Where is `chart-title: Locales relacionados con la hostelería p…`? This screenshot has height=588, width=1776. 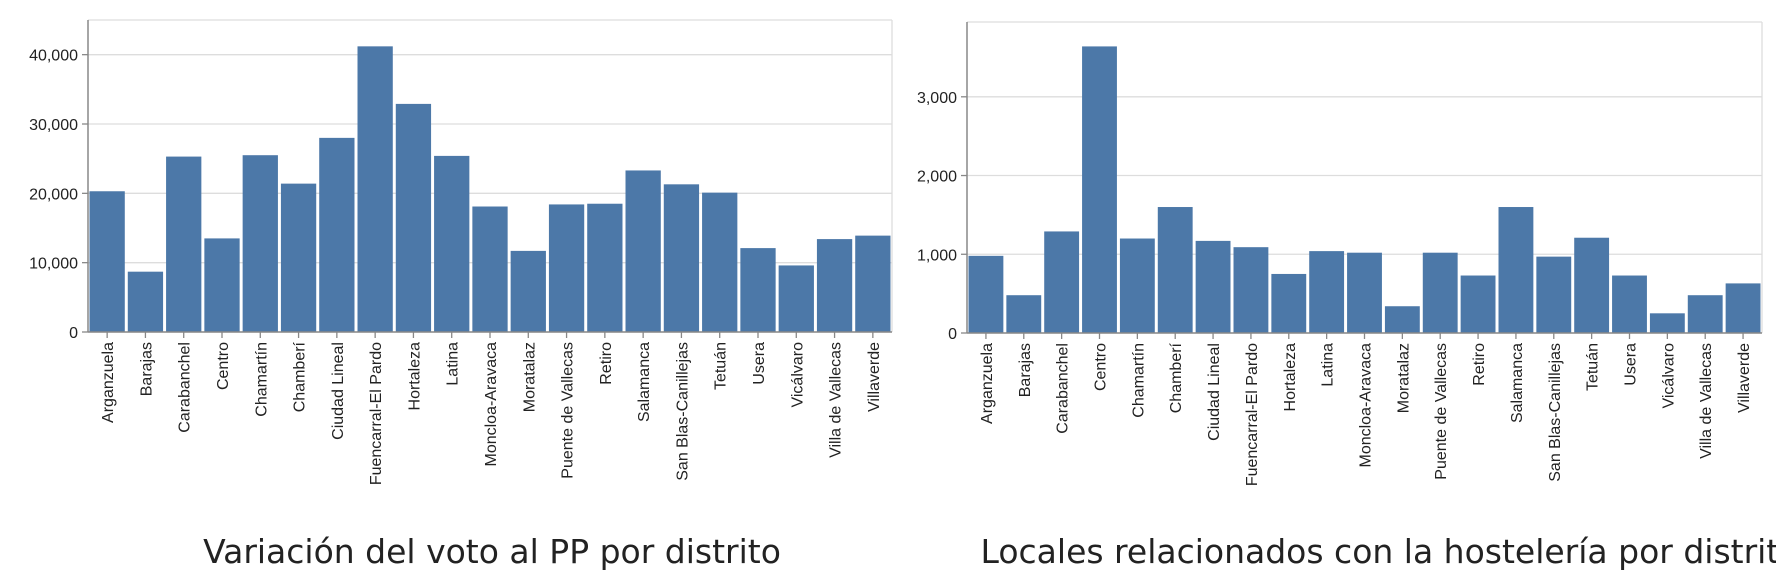 chart-title: Locales relacionados con la hostelería p… is located at coordinates (1378, 551).